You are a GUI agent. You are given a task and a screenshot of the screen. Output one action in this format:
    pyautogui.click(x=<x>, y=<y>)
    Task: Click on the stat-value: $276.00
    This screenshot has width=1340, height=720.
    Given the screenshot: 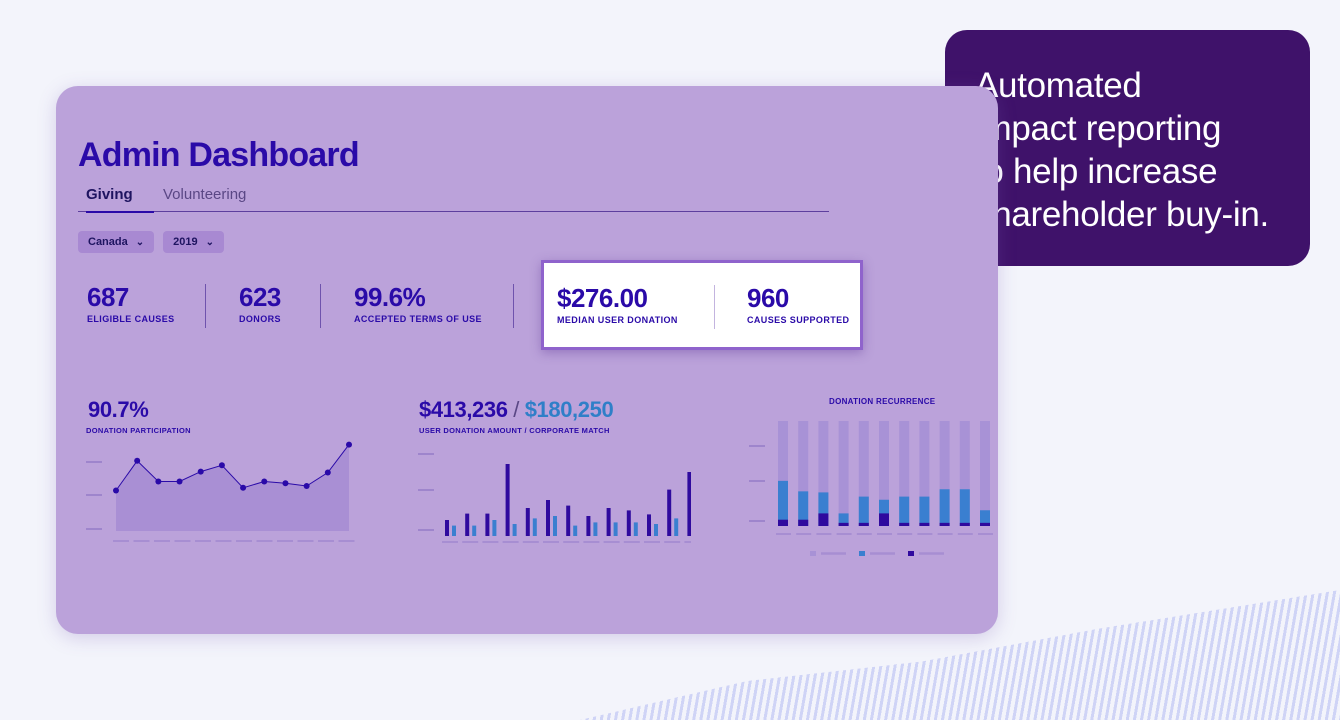 What is the action you would take?
    pyautogui.click(x=602, y=298)
    